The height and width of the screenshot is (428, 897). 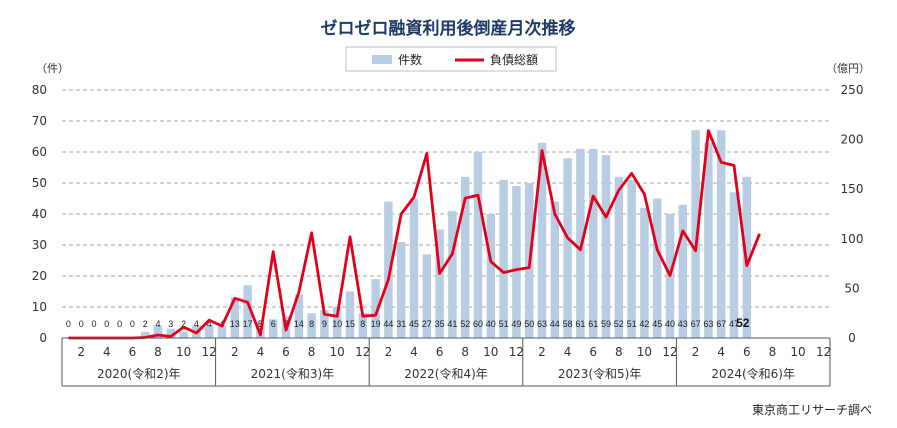 I want to click on bar-data-label: 43, so click(x=683, y=324).